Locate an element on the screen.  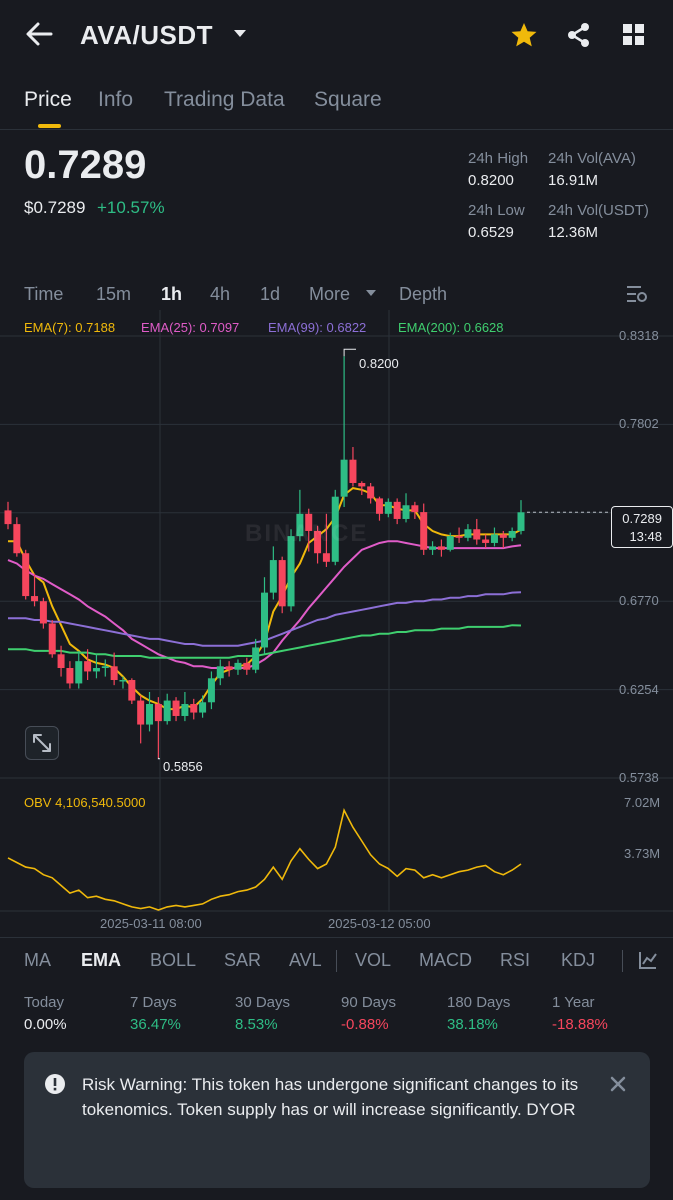
interval-1h: 1h is located at coordinates (172, 294).